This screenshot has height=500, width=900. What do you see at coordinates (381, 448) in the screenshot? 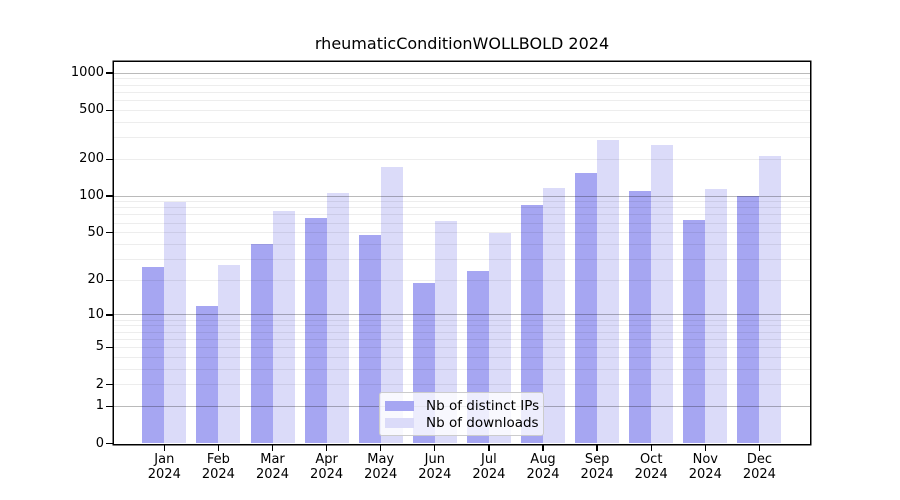
I see `x-tick-may` at bounding box center [381, 448].